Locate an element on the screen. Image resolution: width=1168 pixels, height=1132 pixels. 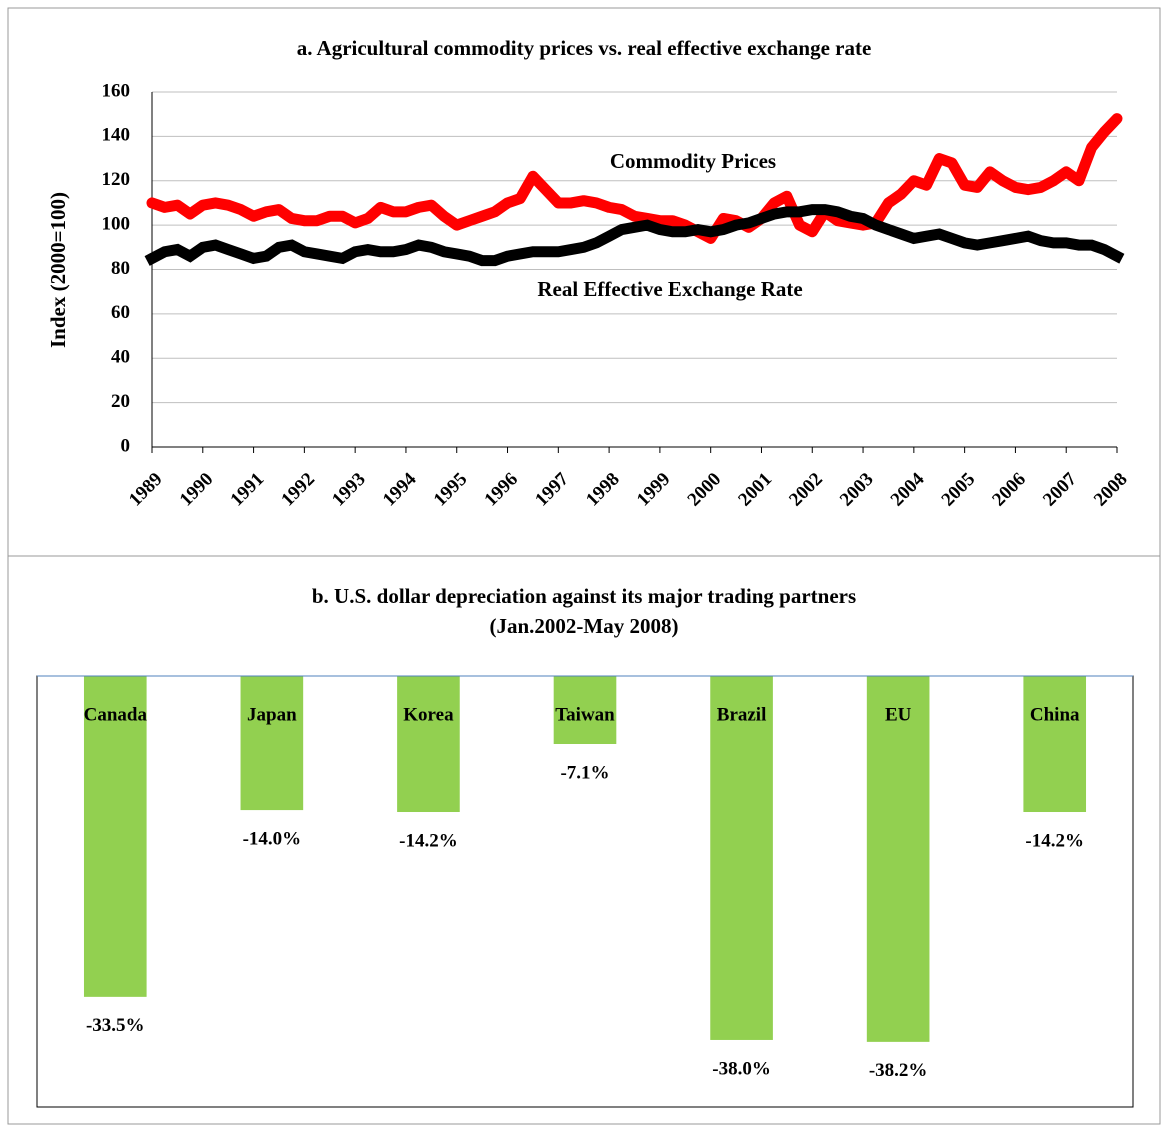
x-tick-label: 2008 is located at coordinates (1111, 490).